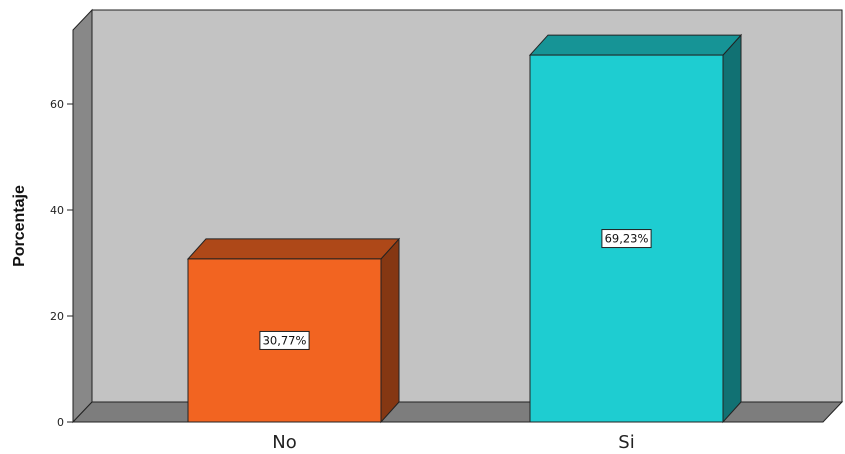  Describe the element at coordinates (57, 104) in the screenshot. I see `y-tick-label: 60` at that location.